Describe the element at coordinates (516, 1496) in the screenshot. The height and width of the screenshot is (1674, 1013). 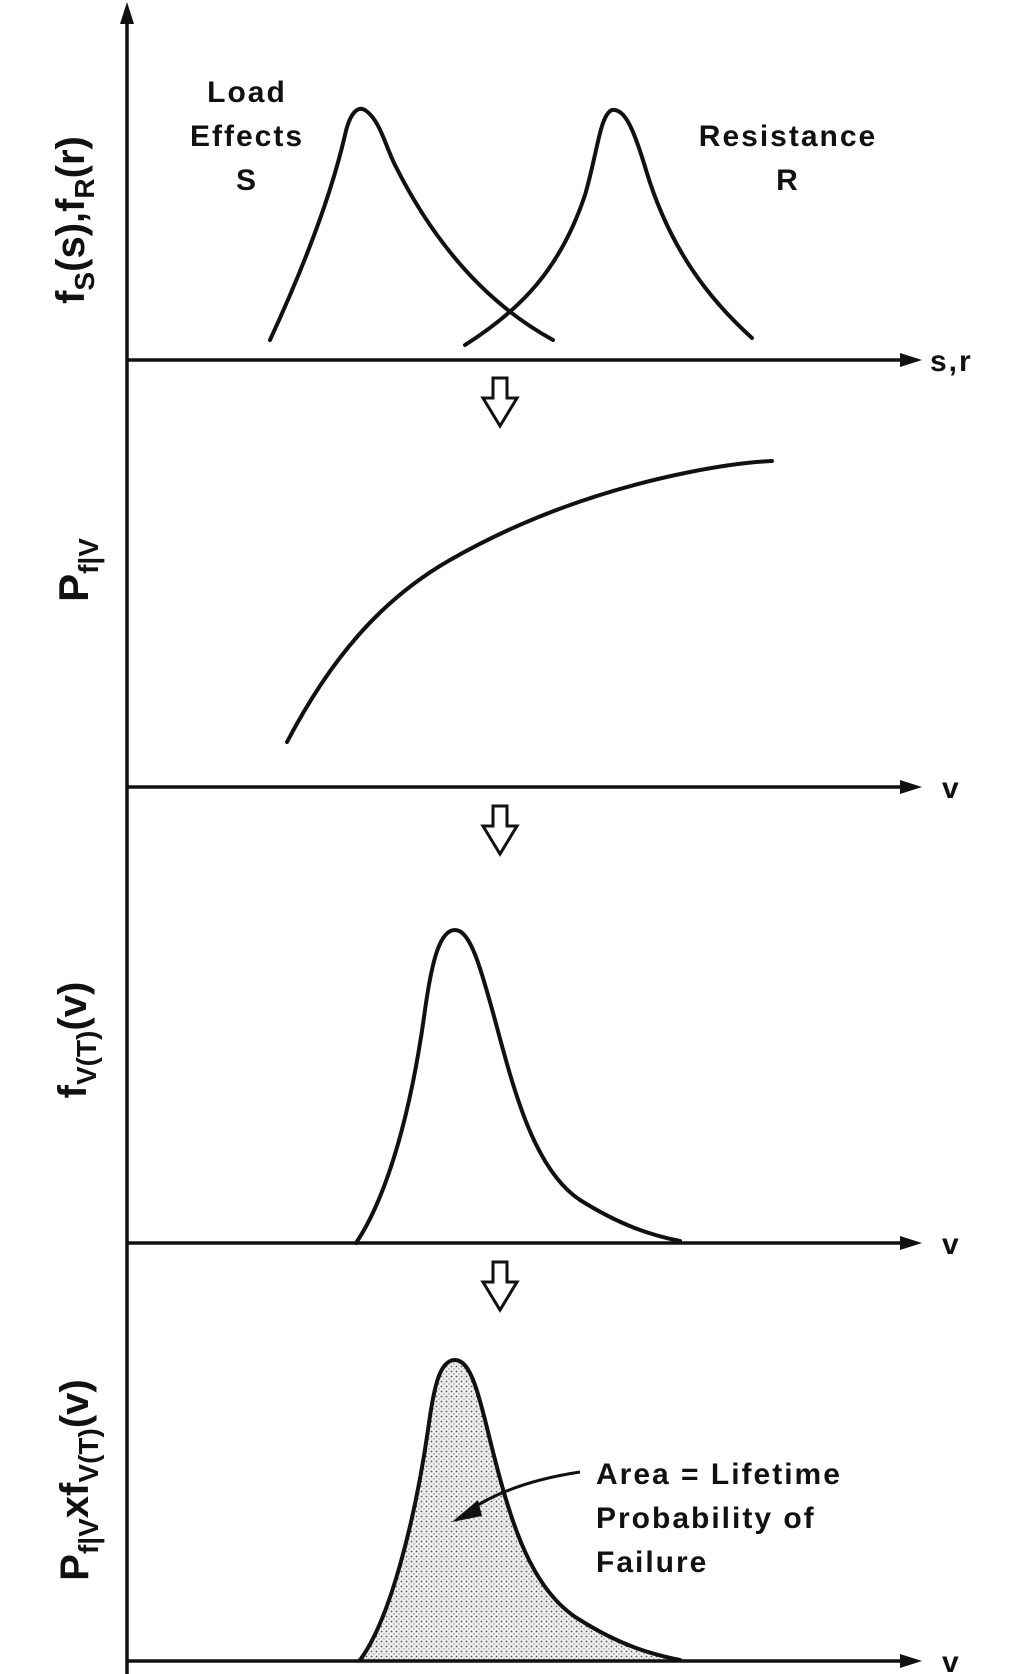
I see `annotation-pointer-arrow` at that location.